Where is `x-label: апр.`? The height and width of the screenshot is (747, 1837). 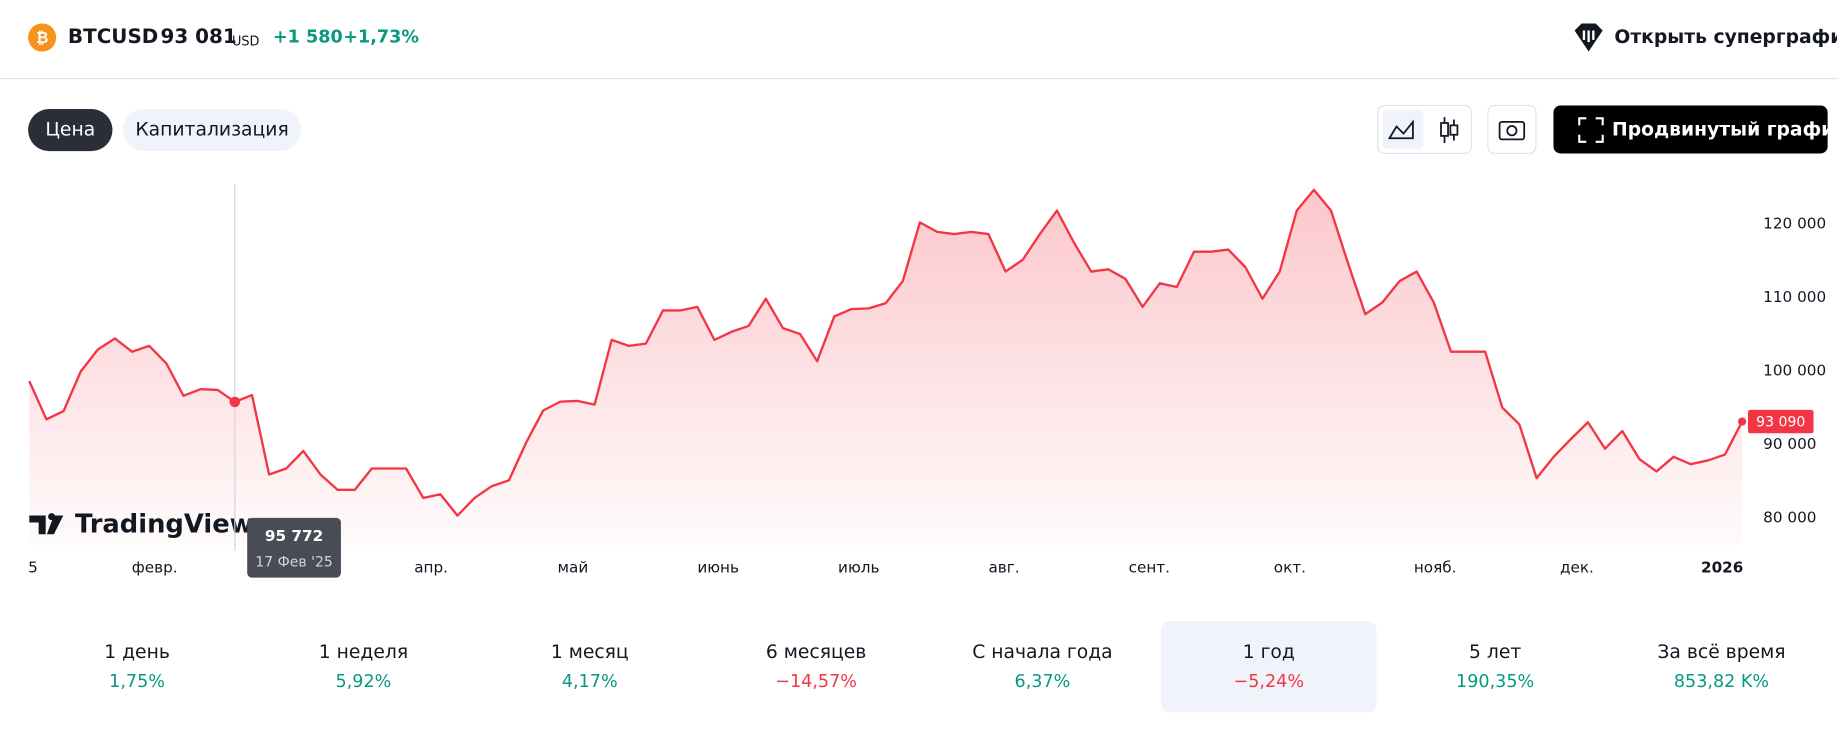 x-label: апр. is located at coordinates (431, 568).